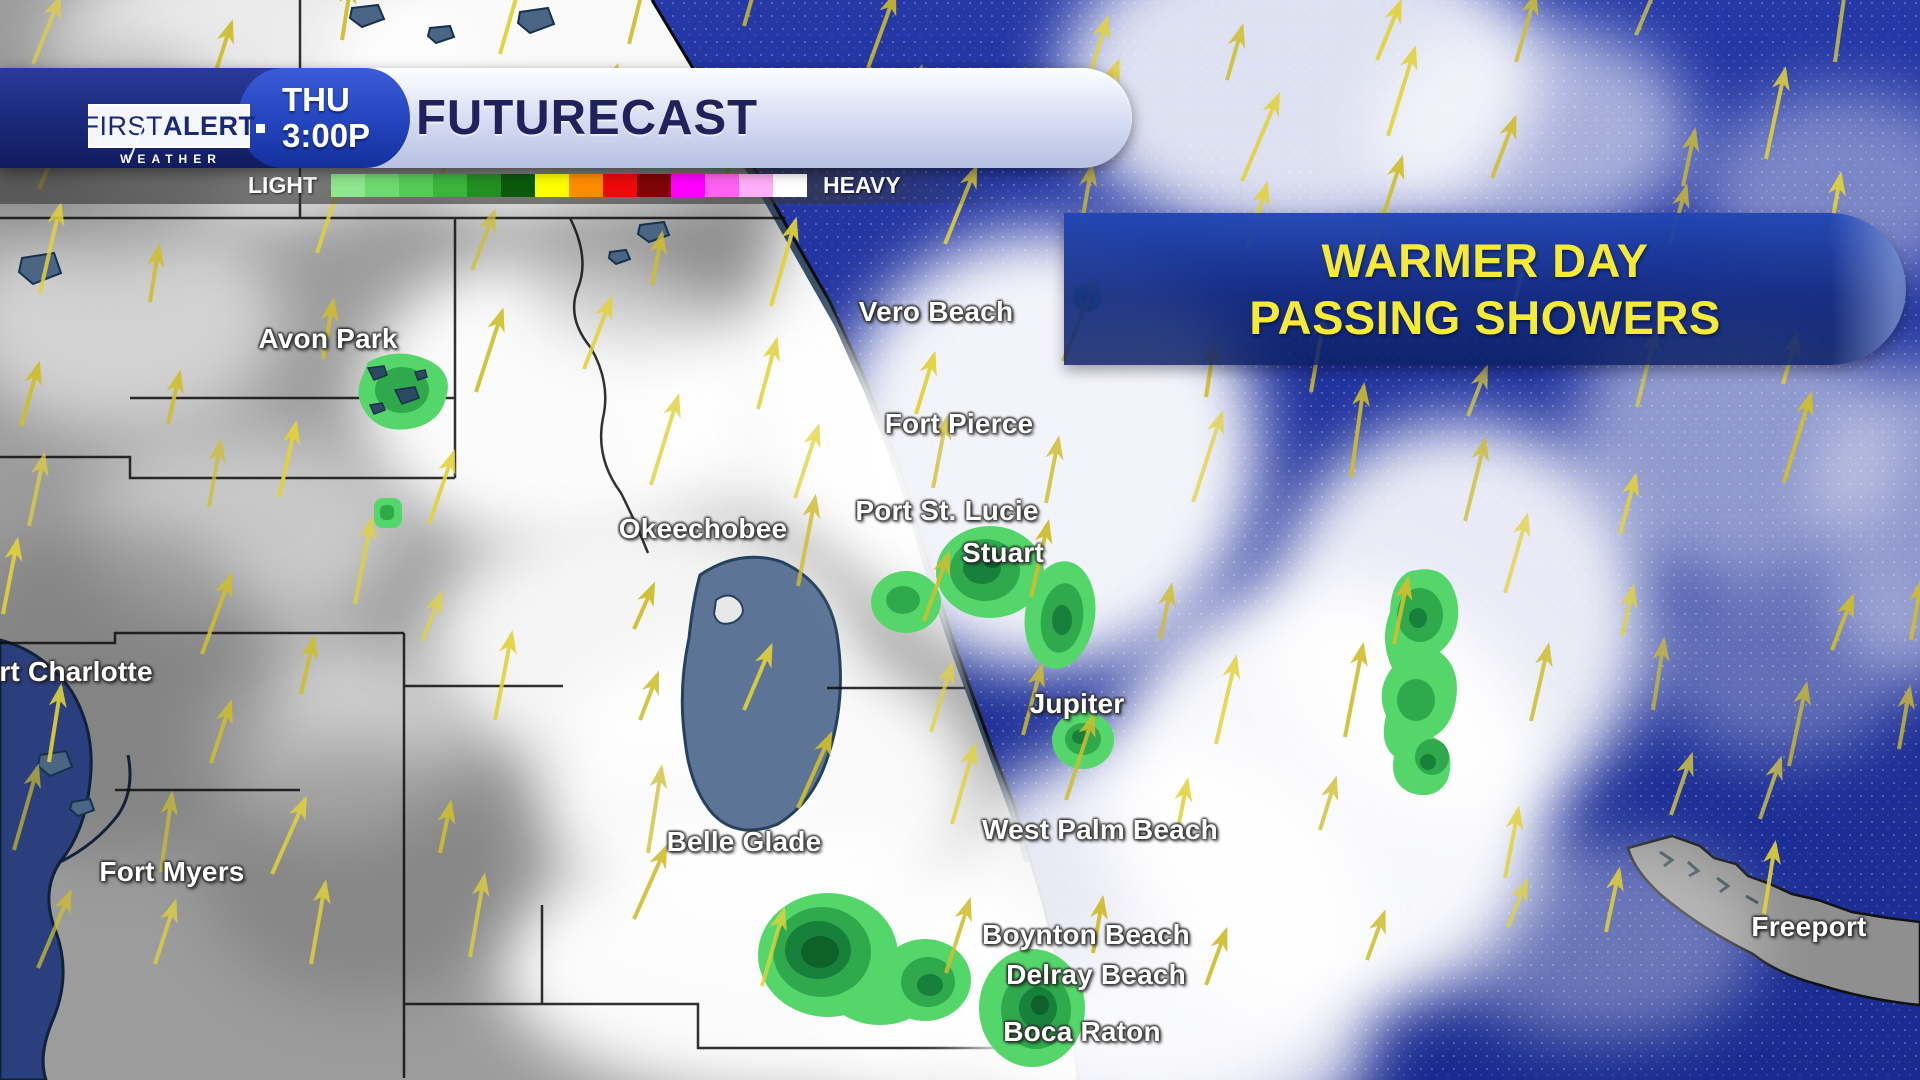 The image size is (1920, 1080). Describe the element at coordinates (1077, 703) in the screenshot. I see `city-label: Jupiter` at that location.